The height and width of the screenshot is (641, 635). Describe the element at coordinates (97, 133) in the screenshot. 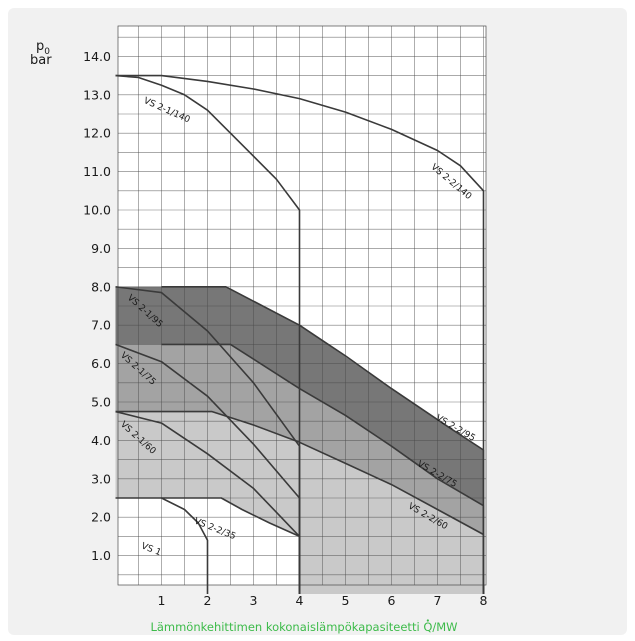

I see `y-tick-label: 12.0` at that location.